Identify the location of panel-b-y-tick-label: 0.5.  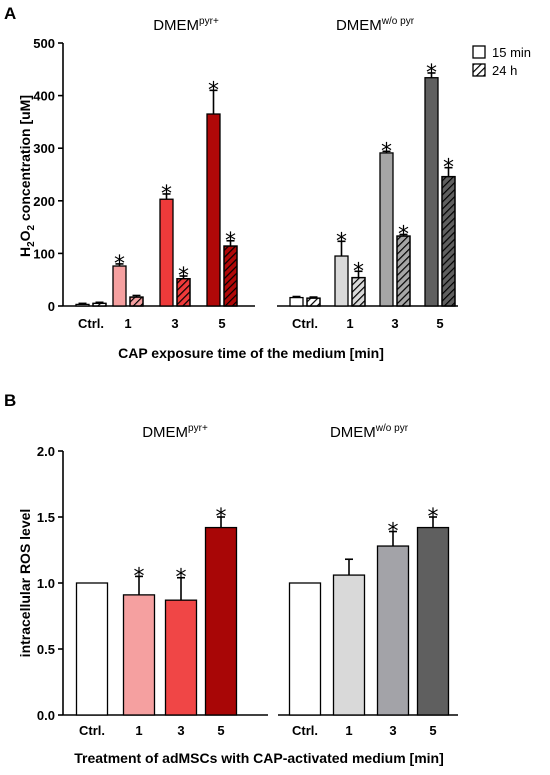
(46, 649).